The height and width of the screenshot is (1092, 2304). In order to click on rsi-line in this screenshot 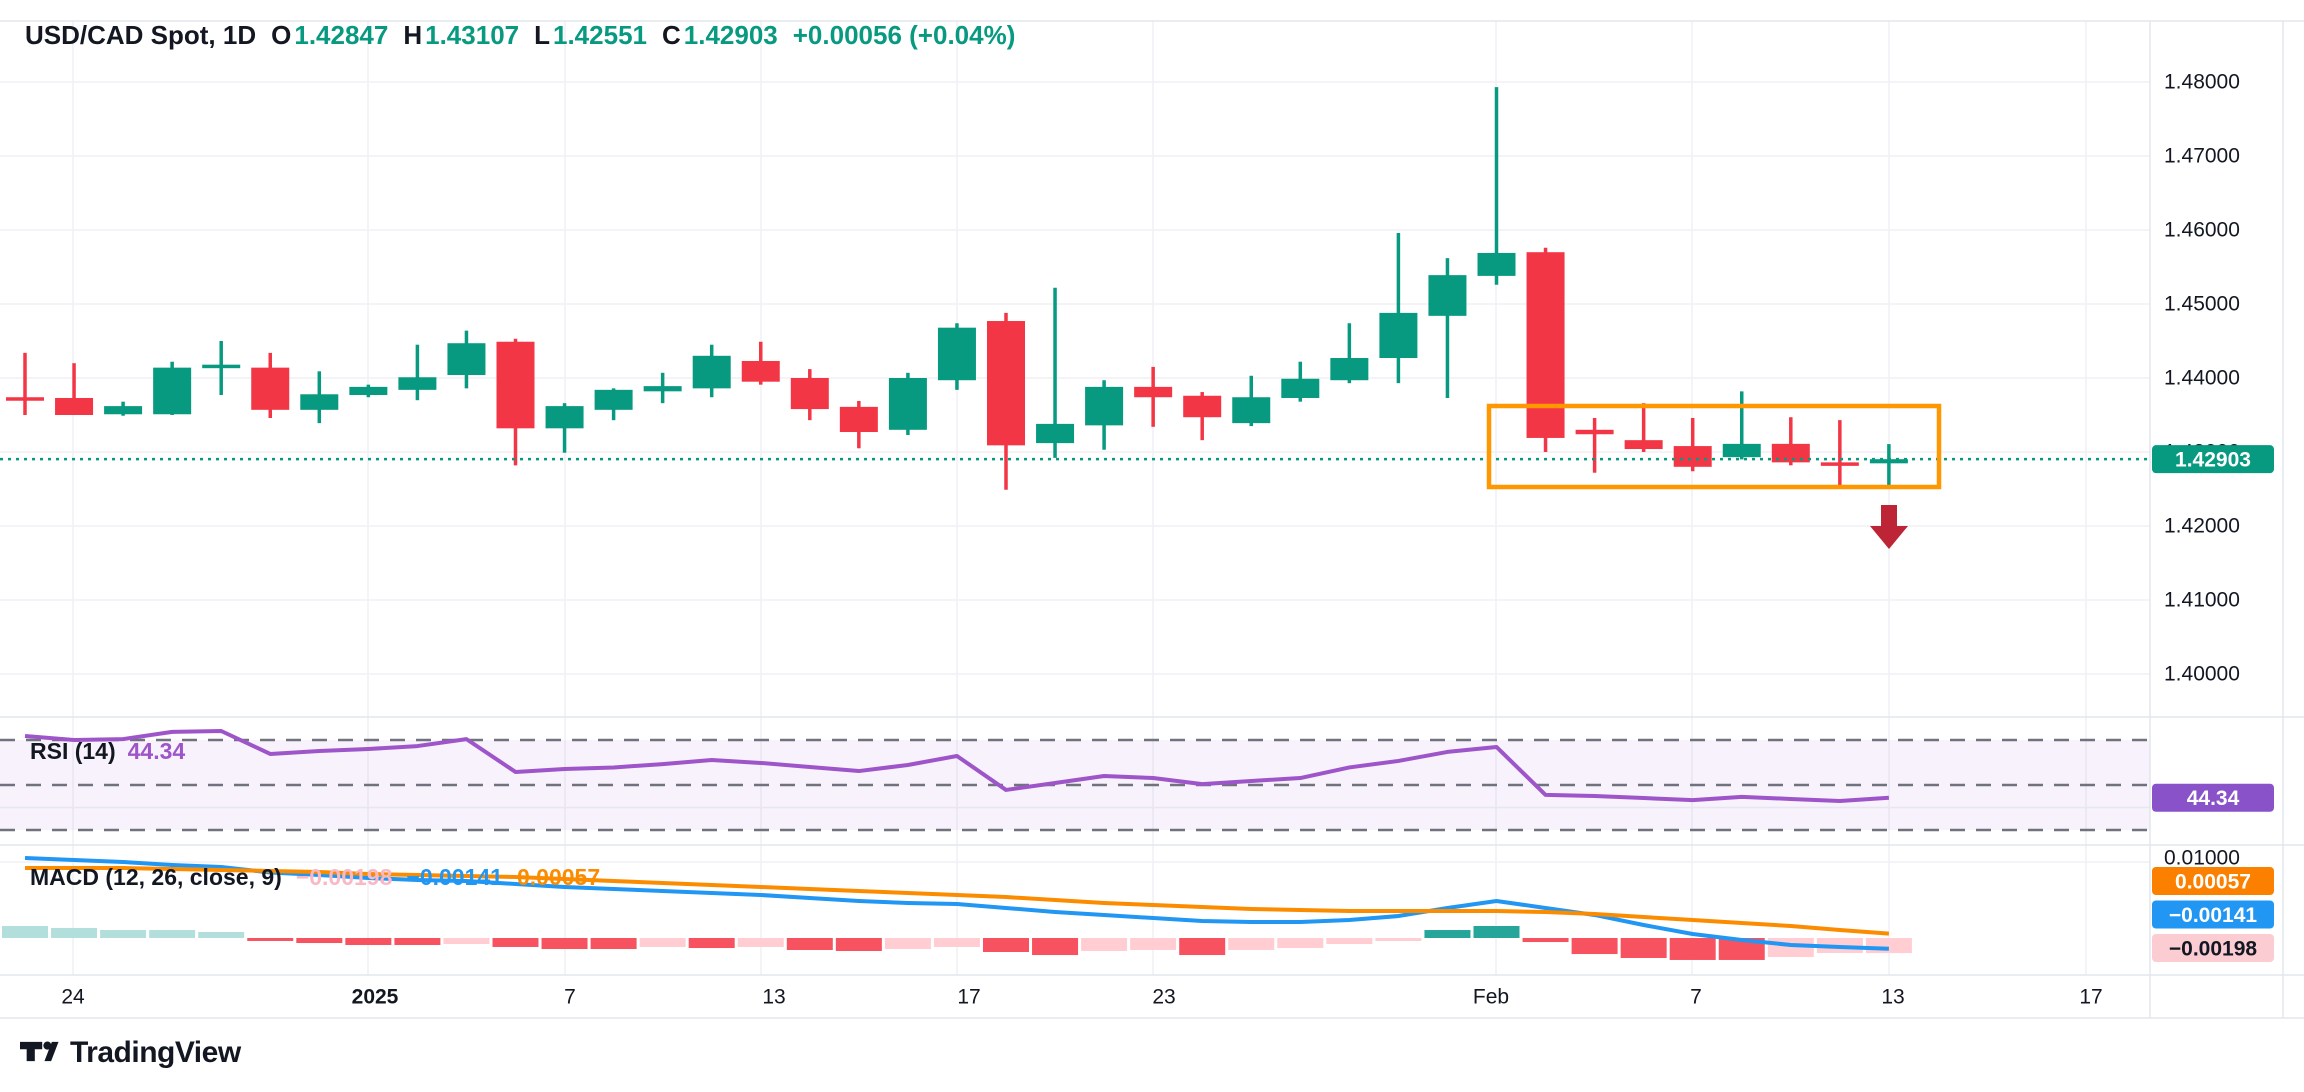, I will do `click(957, 766)`.